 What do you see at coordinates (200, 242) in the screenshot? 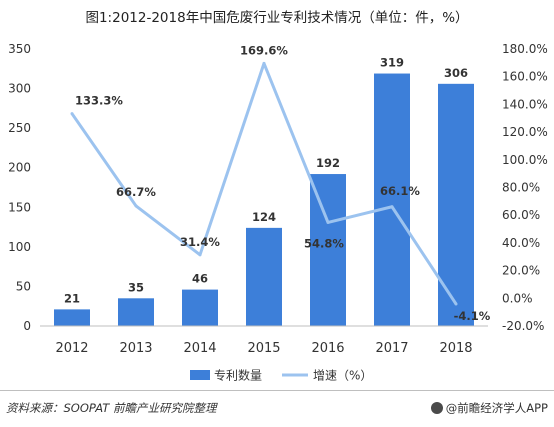
I see `line-value-label: 31.4%` at bounding box center [200, 242].